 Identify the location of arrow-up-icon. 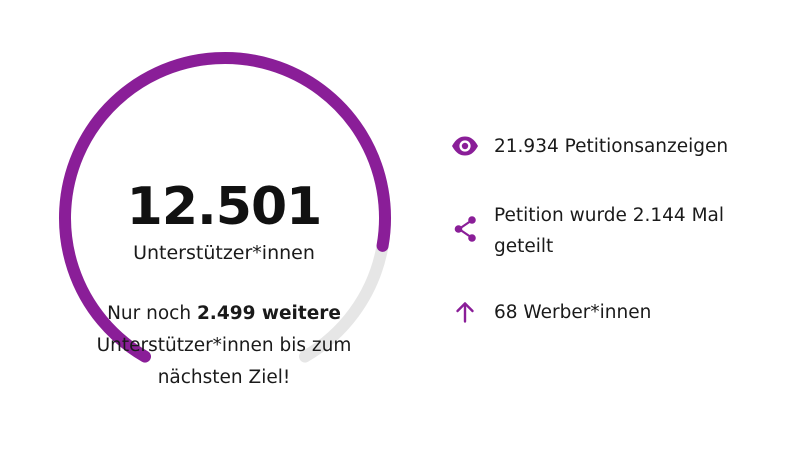
(465, 312).